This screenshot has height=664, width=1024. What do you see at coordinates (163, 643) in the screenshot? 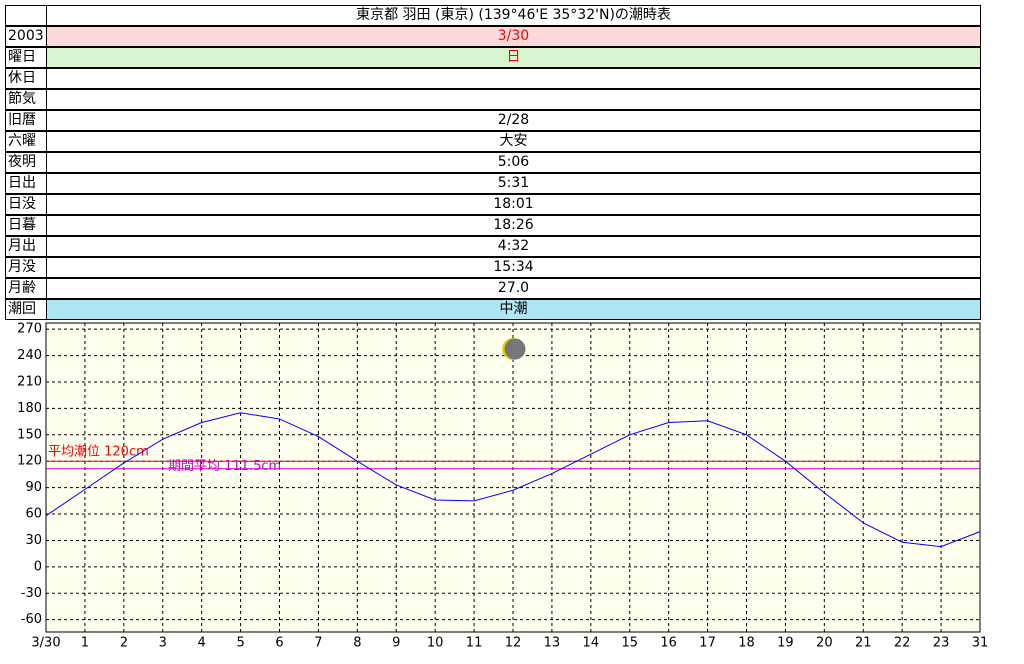
I see `x-tick-label: 3` at bounding box center [163, 643].